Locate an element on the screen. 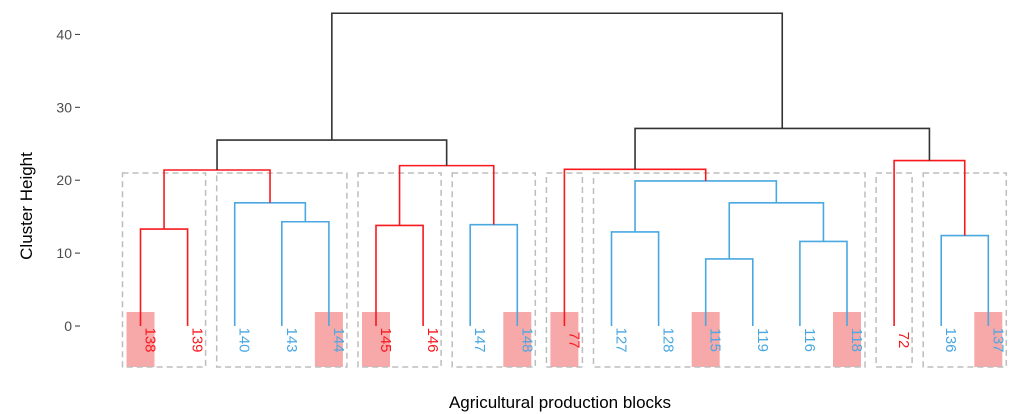  leaf-label-119: 119 is located at coordinates (762, 340).